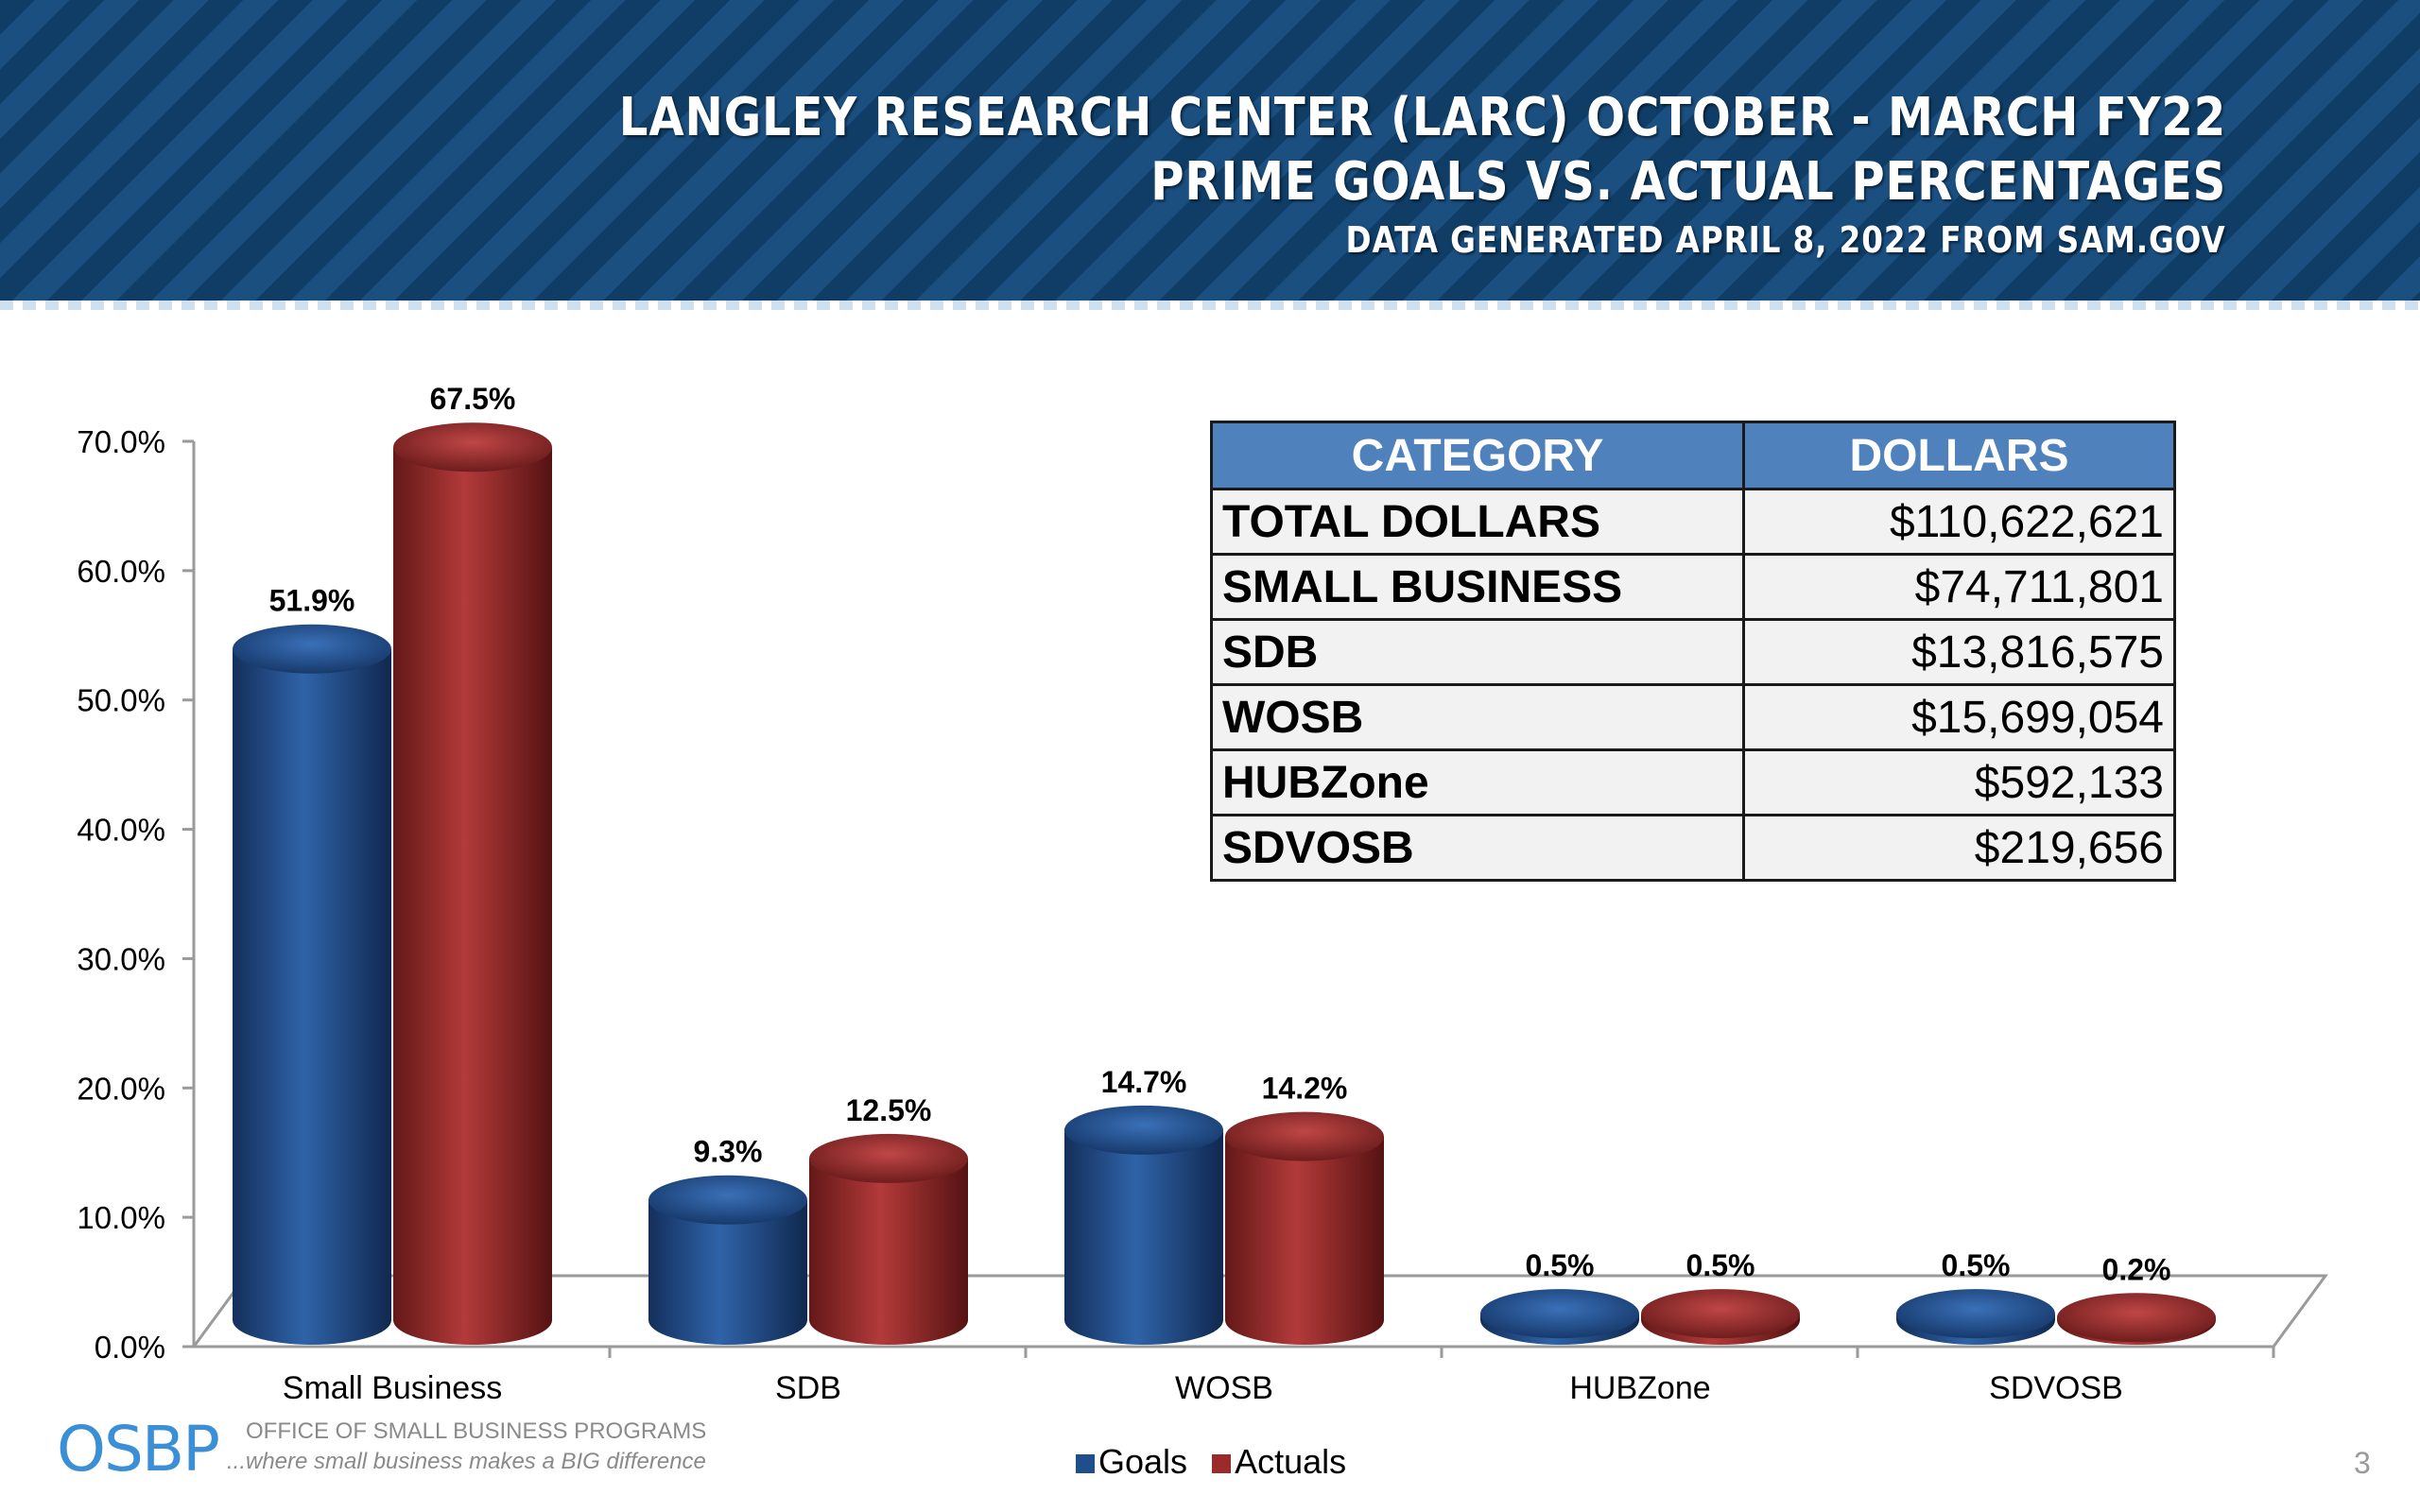 This screenshot has height=1512, width=2420. What do you see at coordinates (121, 1217) in the screenshot?
I see `y-tick-label: 10.0%` at bounding box center [121, 1217].